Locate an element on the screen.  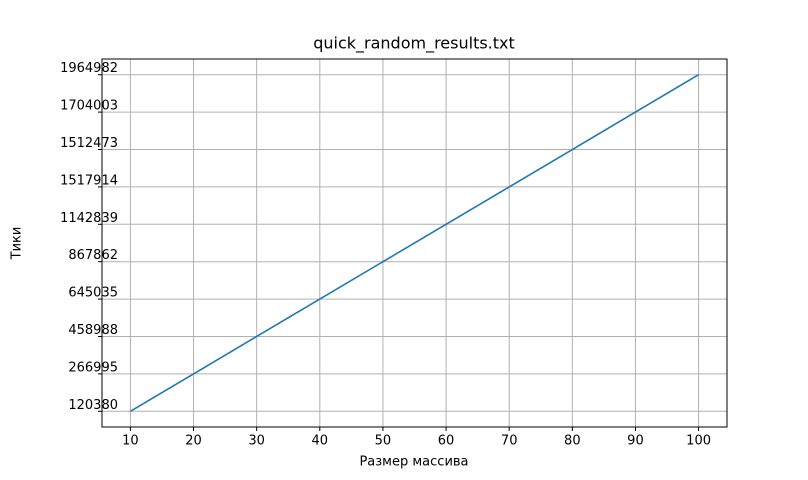
x-axis-label: Размер массива is located at coordinates (413, 462).